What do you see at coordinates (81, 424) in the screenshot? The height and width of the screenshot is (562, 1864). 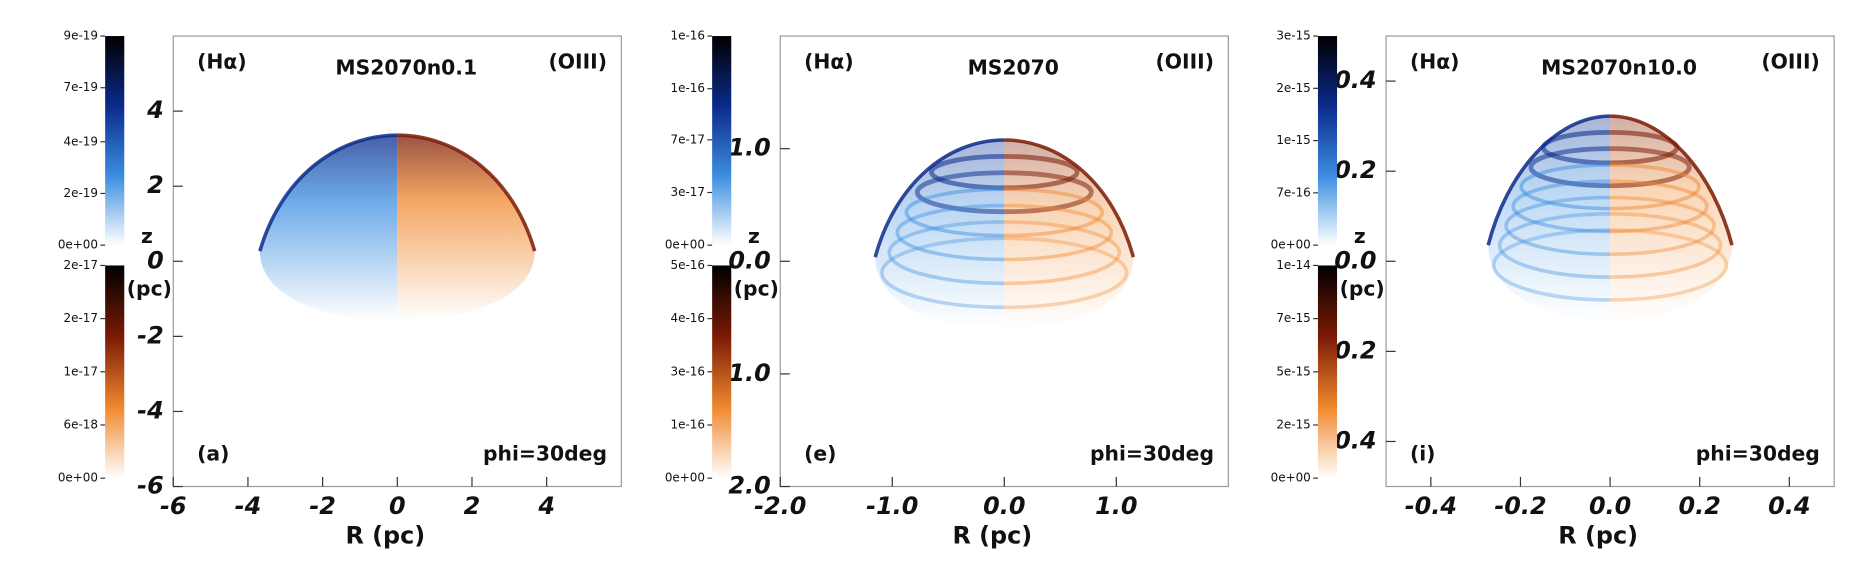 I see `colorbar-tick-label: 6e-18` at bounding box center [81, 424].